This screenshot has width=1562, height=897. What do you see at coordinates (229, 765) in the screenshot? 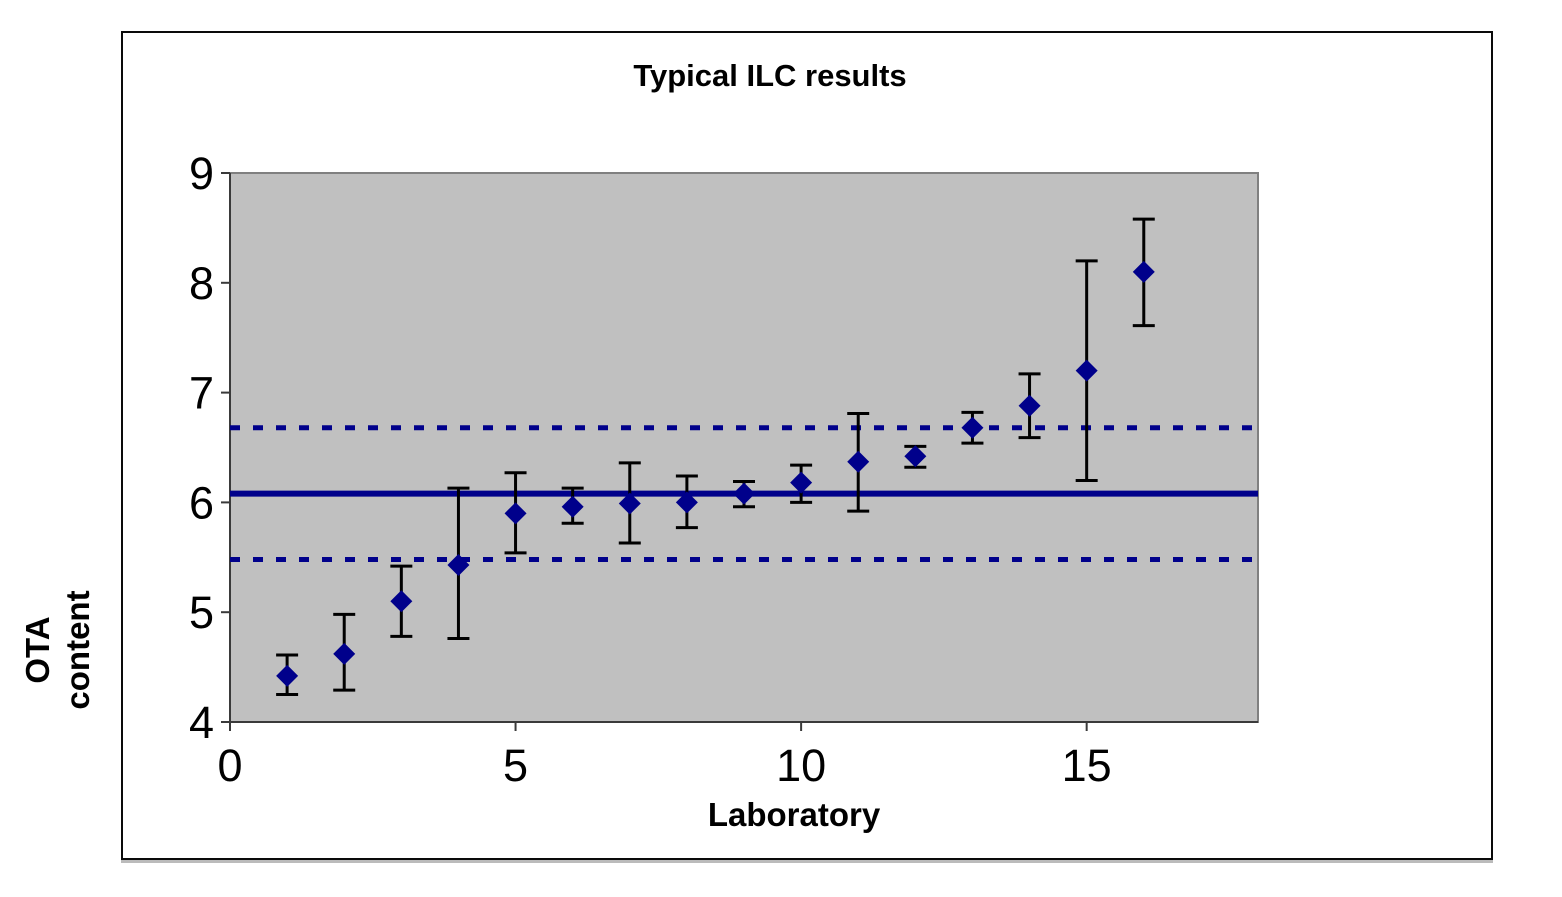
I see `x-tick-label: 0` at bounding box center [229, 765].